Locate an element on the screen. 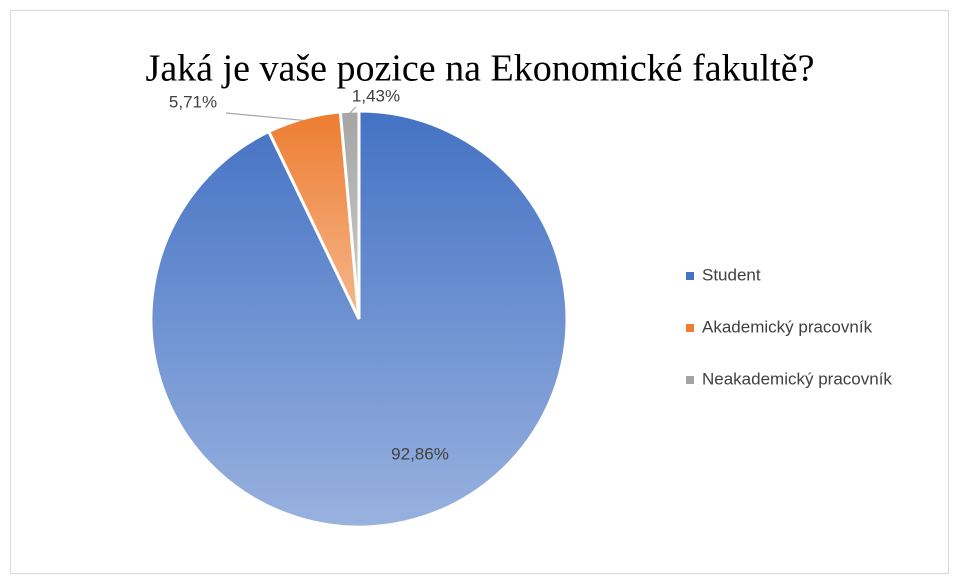 The width and height of the screenshot is (959, 584). pie-slice is located at coordinates (349, 214).